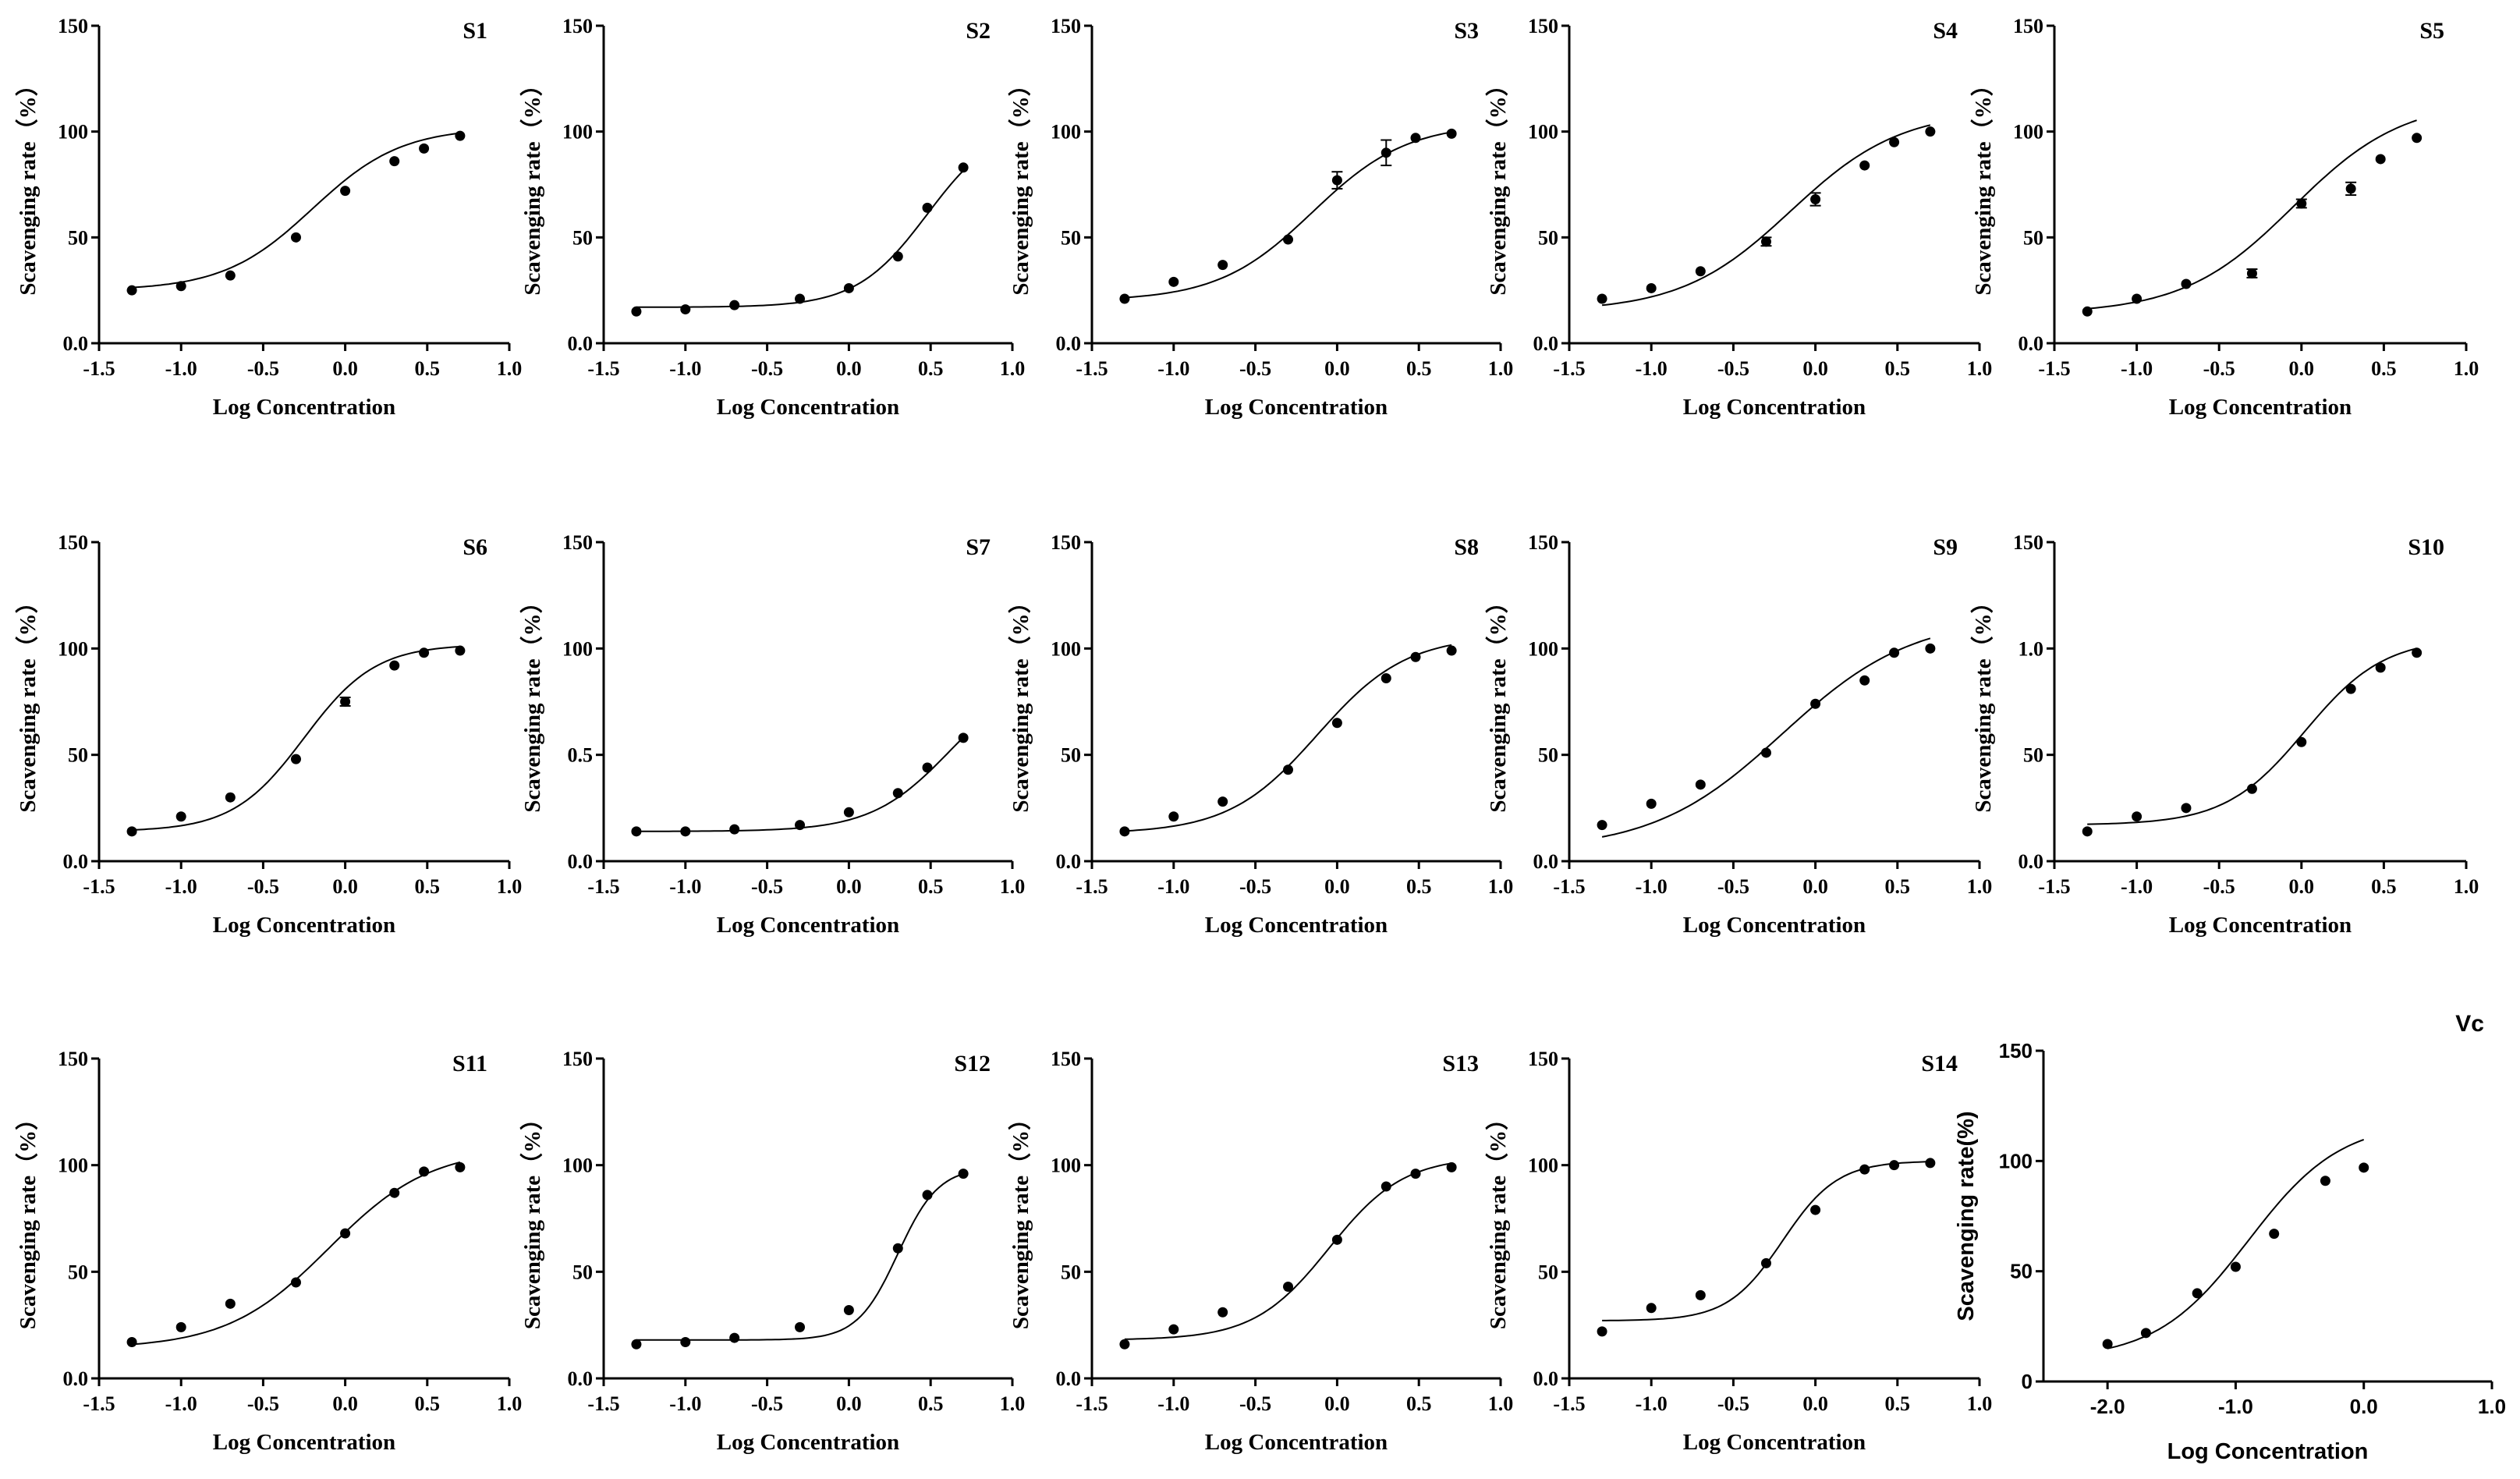 This screenshot has width=2520, height=1479. I want to click on x-tick-label: 1.0, so click(510, 887).